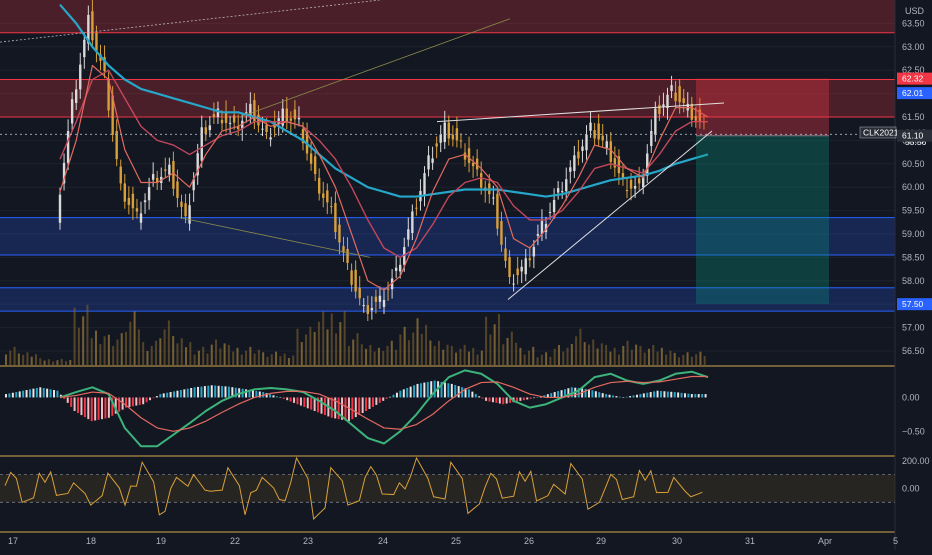  What do you see at coordinates (913, 164) in the screenshot?
I see `price-tick-label: 60.50` at bounding box center [913, 164].